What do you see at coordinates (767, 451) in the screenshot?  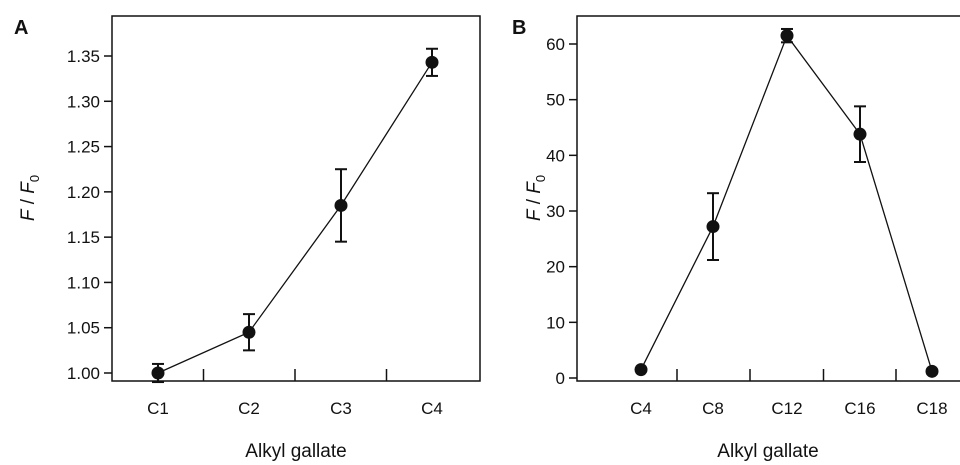 I see `x-axis-title-b: Alkyl gallate` at bounding box center [767, 451].